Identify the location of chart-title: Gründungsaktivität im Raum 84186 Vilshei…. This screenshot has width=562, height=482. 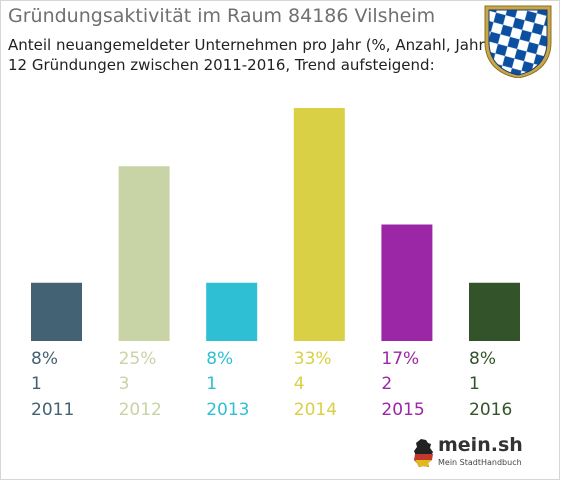
(222, 16).